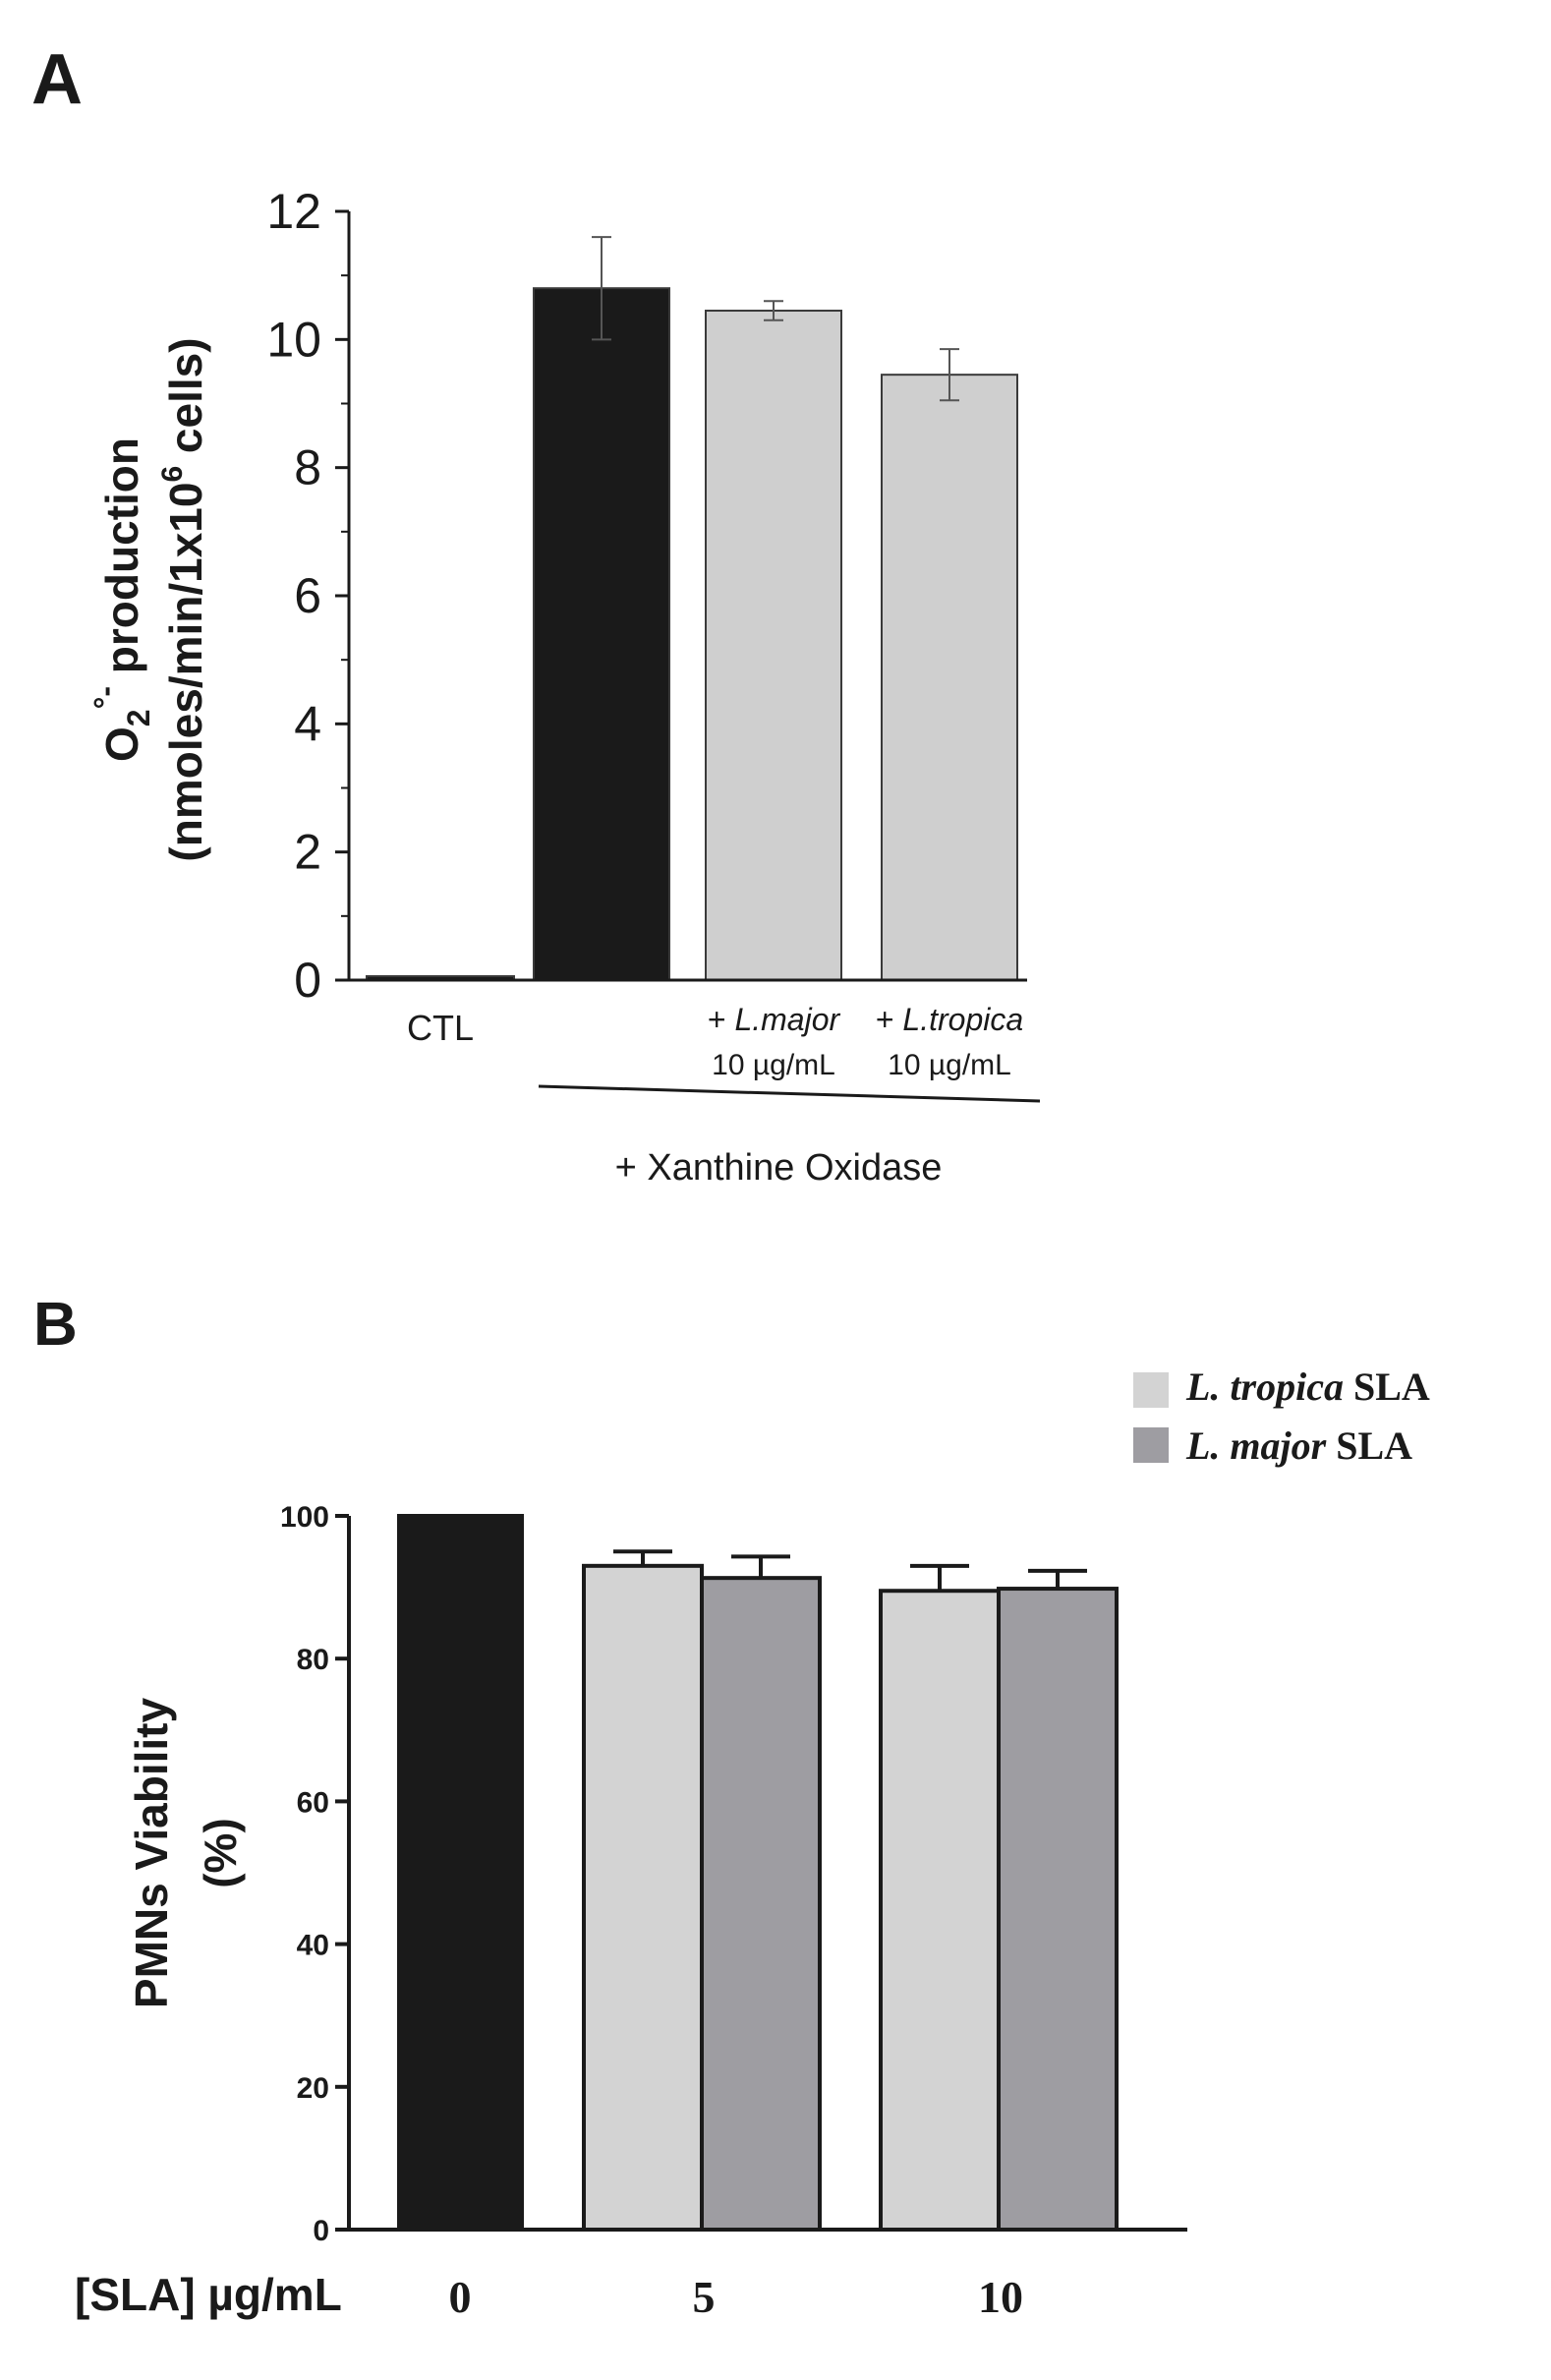 The height and width of the screenshot is (2380, 1551). Describe the element at coordinates (313, 1802) in the screenshot. I see `panel-b-y-tick-label: 60` at that location.